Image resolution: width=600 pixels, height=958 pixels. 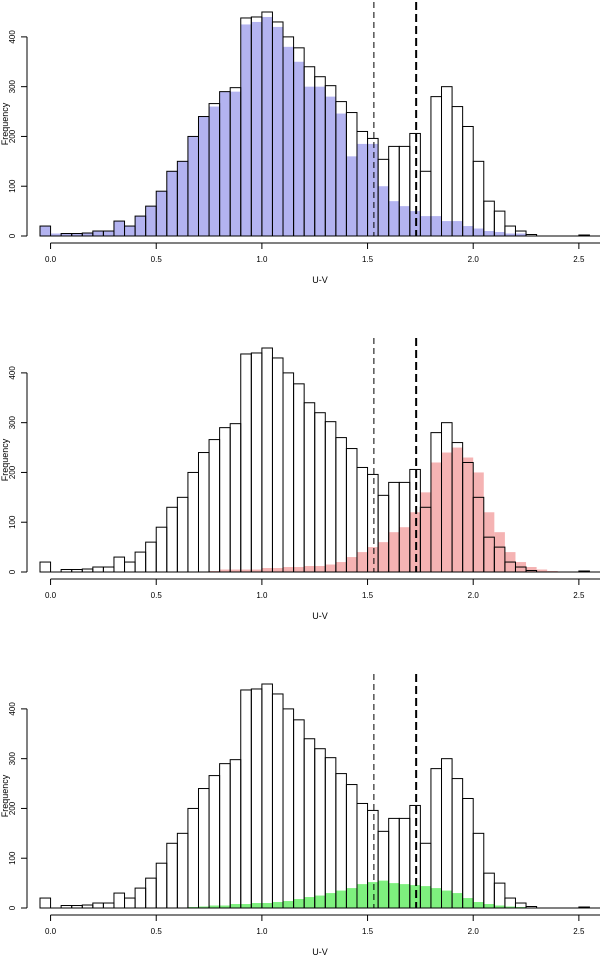 I want to click on x-tick-label: 1.5, so click(x=368, y=259).